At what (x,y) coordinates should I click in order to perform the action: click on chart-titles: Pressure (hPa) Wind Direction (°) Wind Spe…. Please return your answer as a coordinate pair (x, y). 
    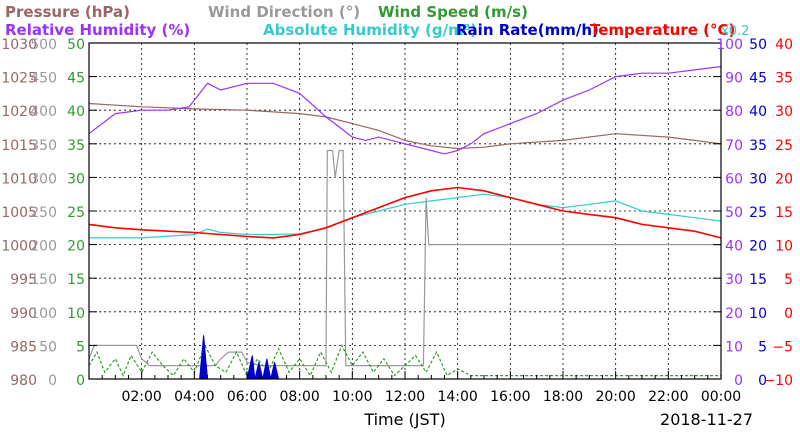
    Looking at the image, I should click on (377, 21).